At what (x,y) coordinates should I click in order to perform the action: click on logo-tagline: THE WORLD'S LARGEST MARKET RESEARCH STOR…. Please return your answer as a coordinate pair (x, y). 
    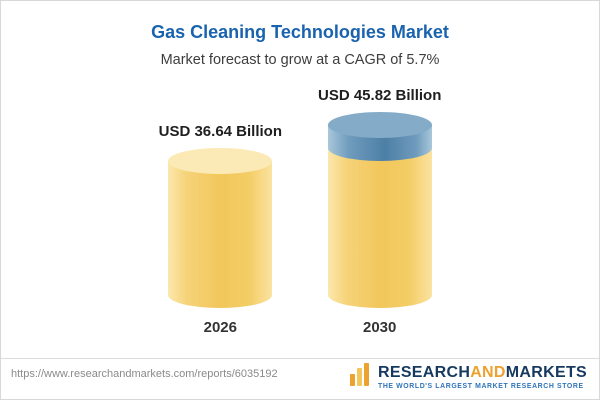
    Looking at the image, I should click on (481, 387).